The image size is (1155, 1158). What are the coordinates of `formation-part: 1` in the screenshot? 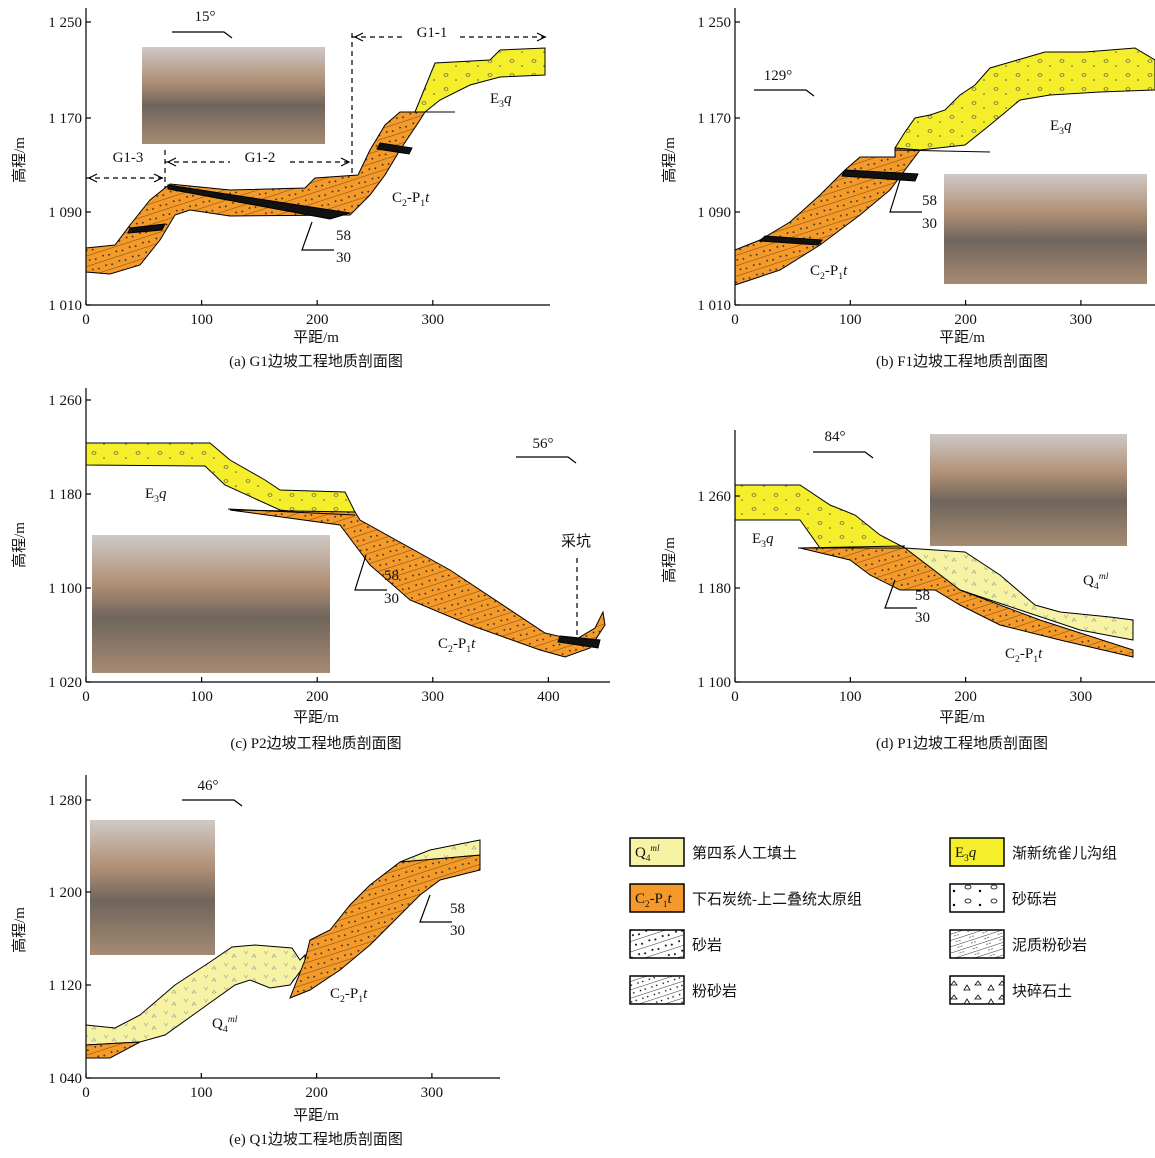 It's located at (840, 276).